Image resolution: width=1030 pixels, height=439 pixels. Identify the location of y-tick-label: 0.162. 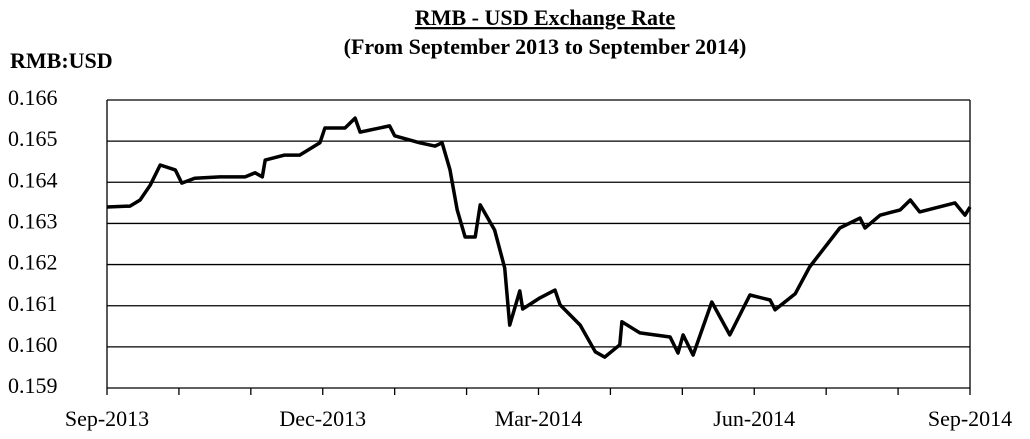
(33, 262).